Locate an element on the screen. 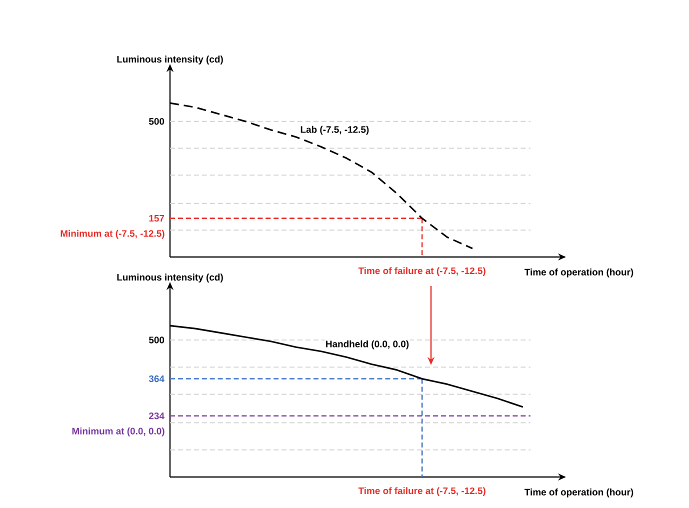 The image size is (689, 508). y-tick-label: 364 is located at coordinates (156, 378).